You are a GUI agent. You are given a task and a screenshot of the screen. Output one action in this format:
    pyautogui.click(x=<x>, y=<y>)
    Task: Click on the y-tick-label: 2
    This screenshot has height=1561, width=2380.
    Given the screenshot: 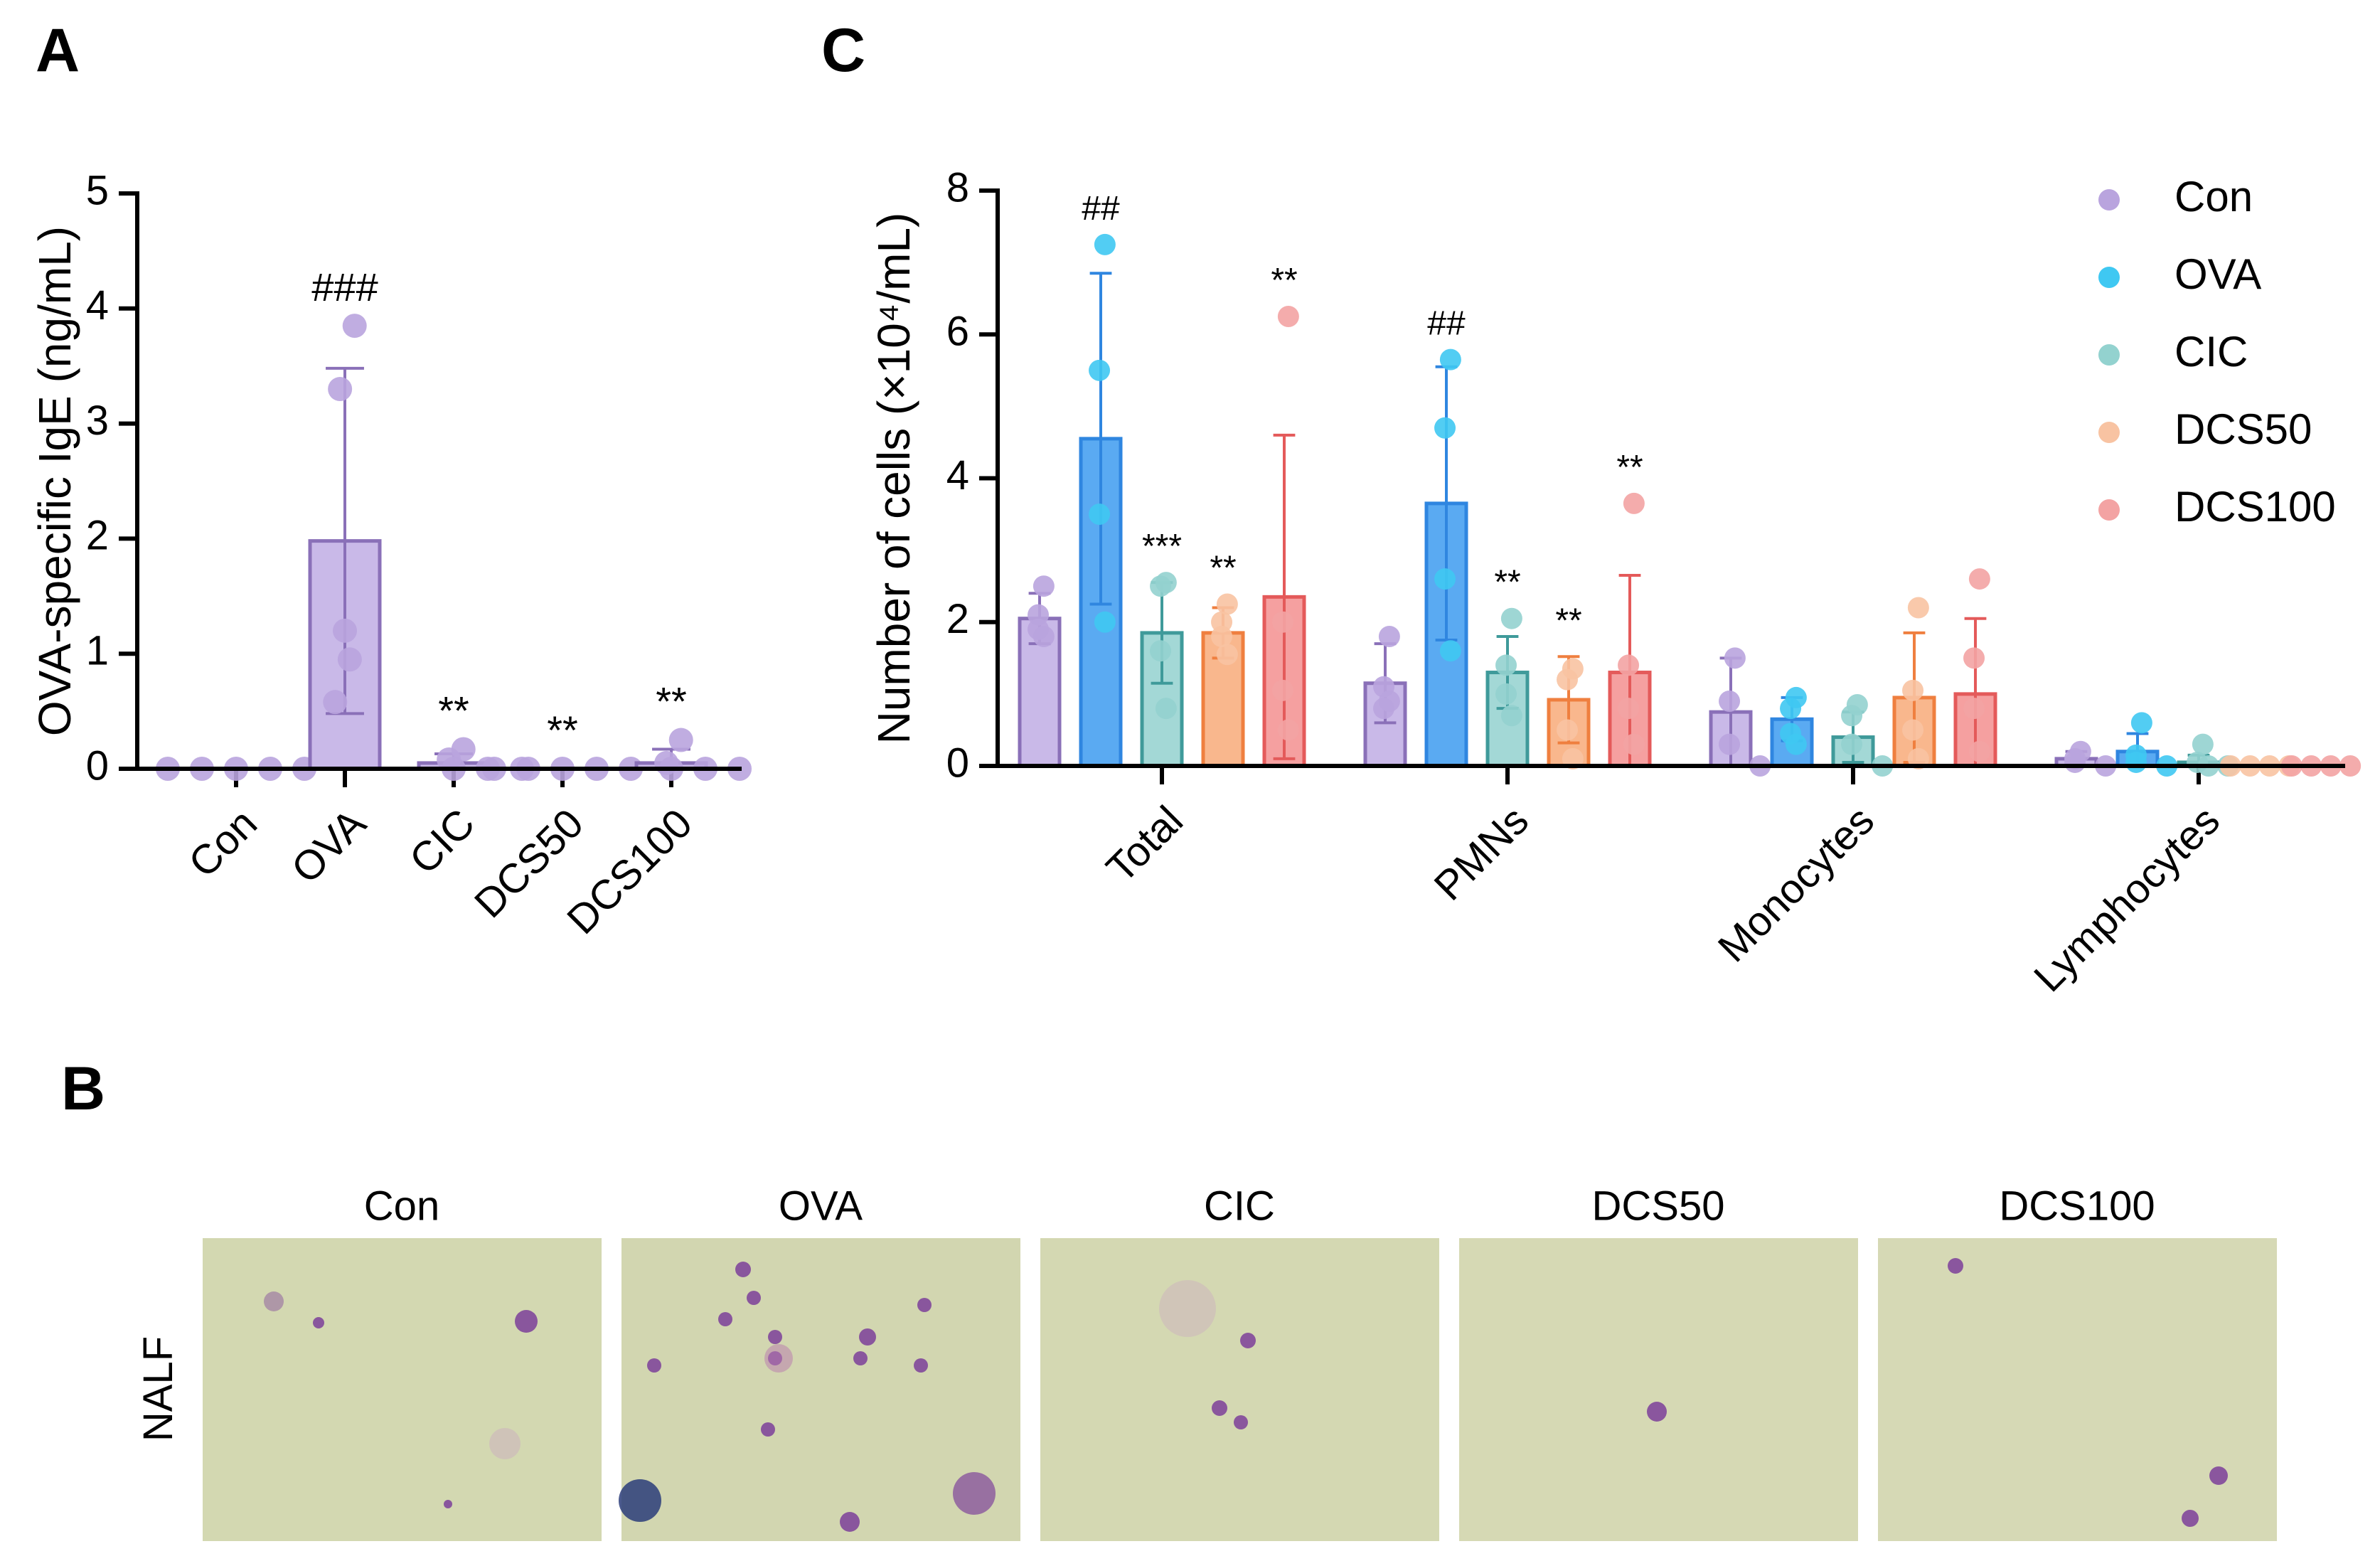 What is the action you would take?
    pyautogui.click(x=97, y=536)
    